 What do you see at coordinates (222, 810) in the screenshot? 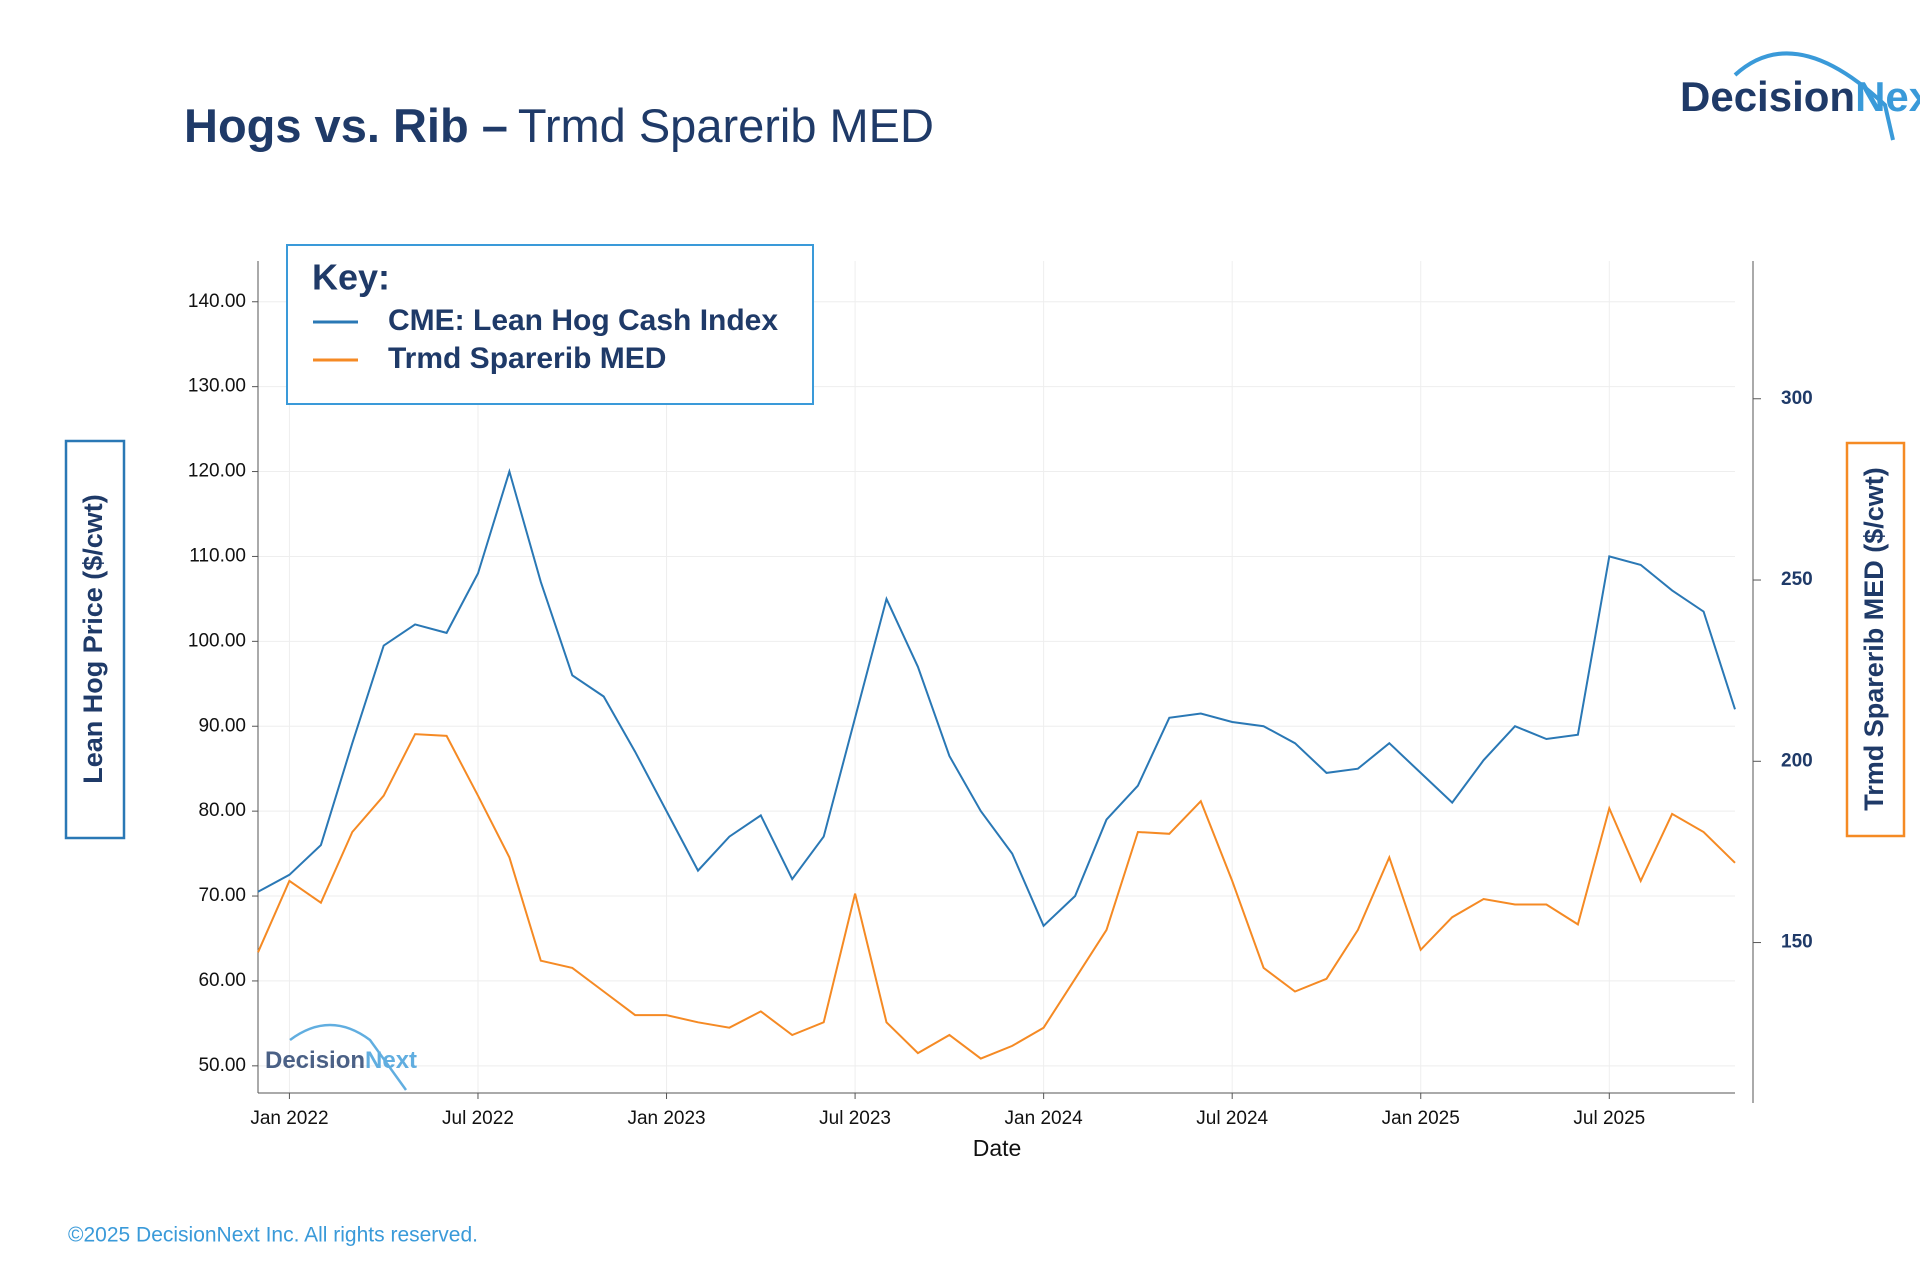
I see `y-tick-label: 80.00` at bounding box center [222, 810].